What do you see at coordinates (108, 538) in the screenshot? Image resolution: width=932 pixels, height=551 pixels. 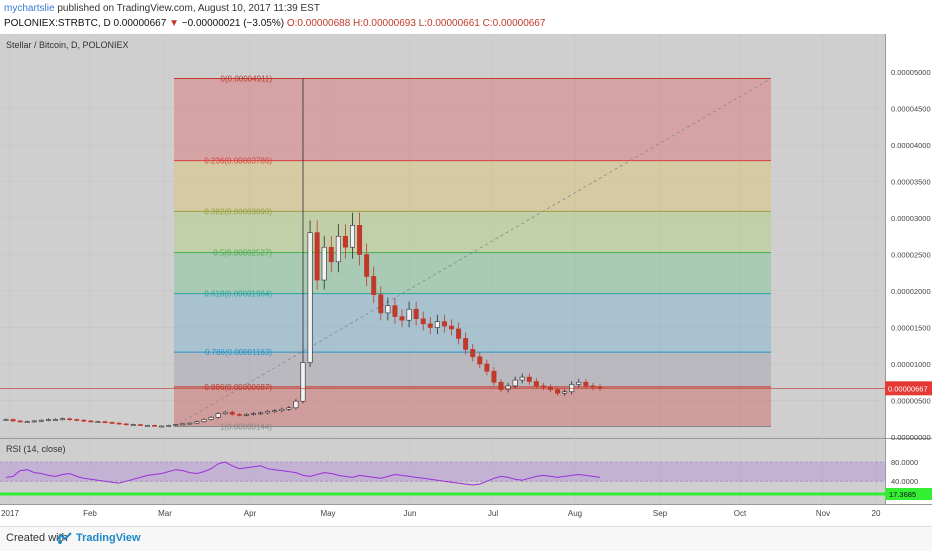 I see `tradingview-brand-link: TradingView` at bounding box center [108, 538].